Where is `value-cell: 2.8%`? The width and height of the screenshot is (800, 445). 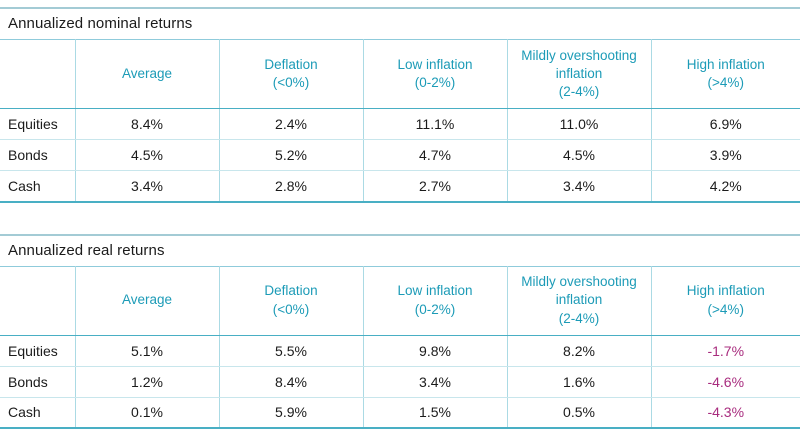
value-cell: 2.8% is located at coordinates (290, 186).